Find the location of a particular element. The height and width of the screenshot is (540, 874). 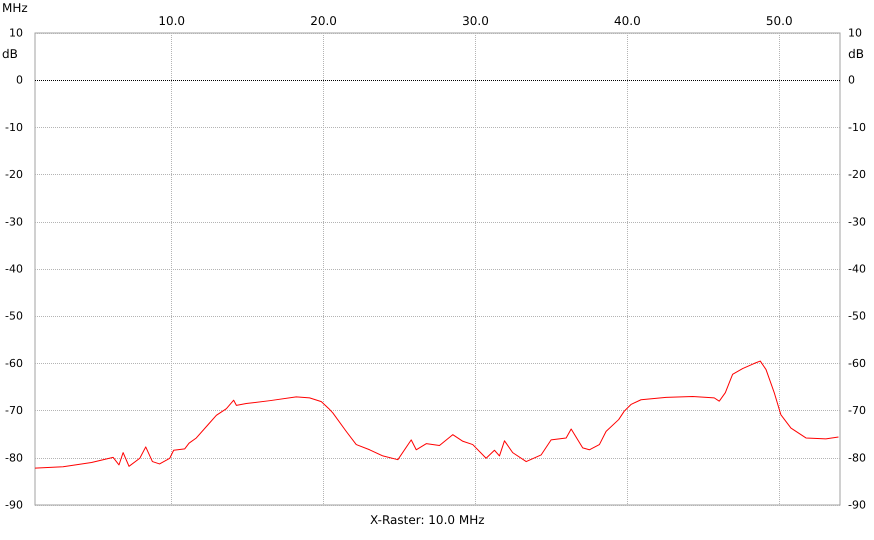

y-tick-label: -90 is located at coordinates (14, 505).